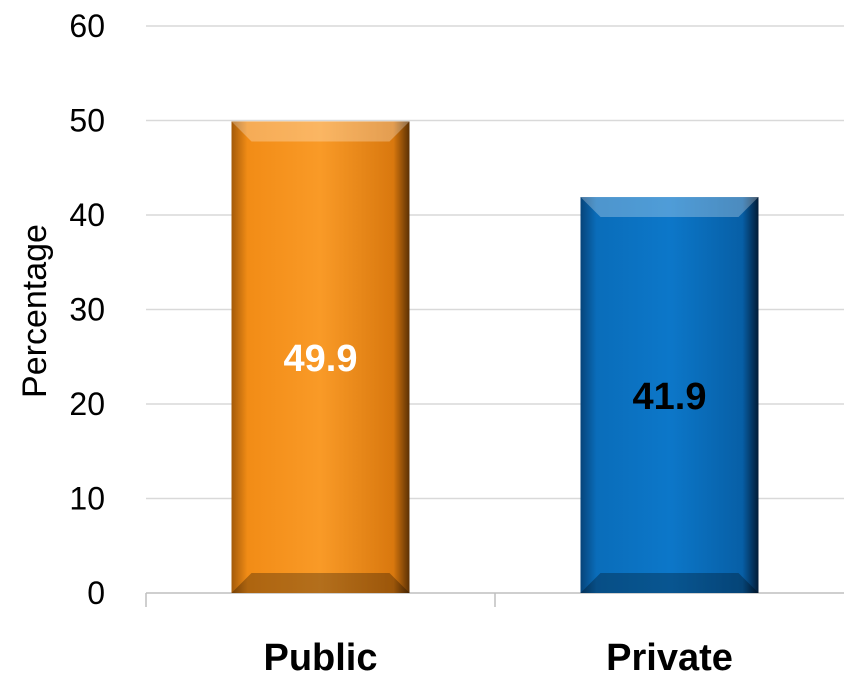 The image size is (844, 673). What do you see at coordinates (87, 215) in the screenshot?
I see `y-tick-label: 40` at bounding box center [87, 215].